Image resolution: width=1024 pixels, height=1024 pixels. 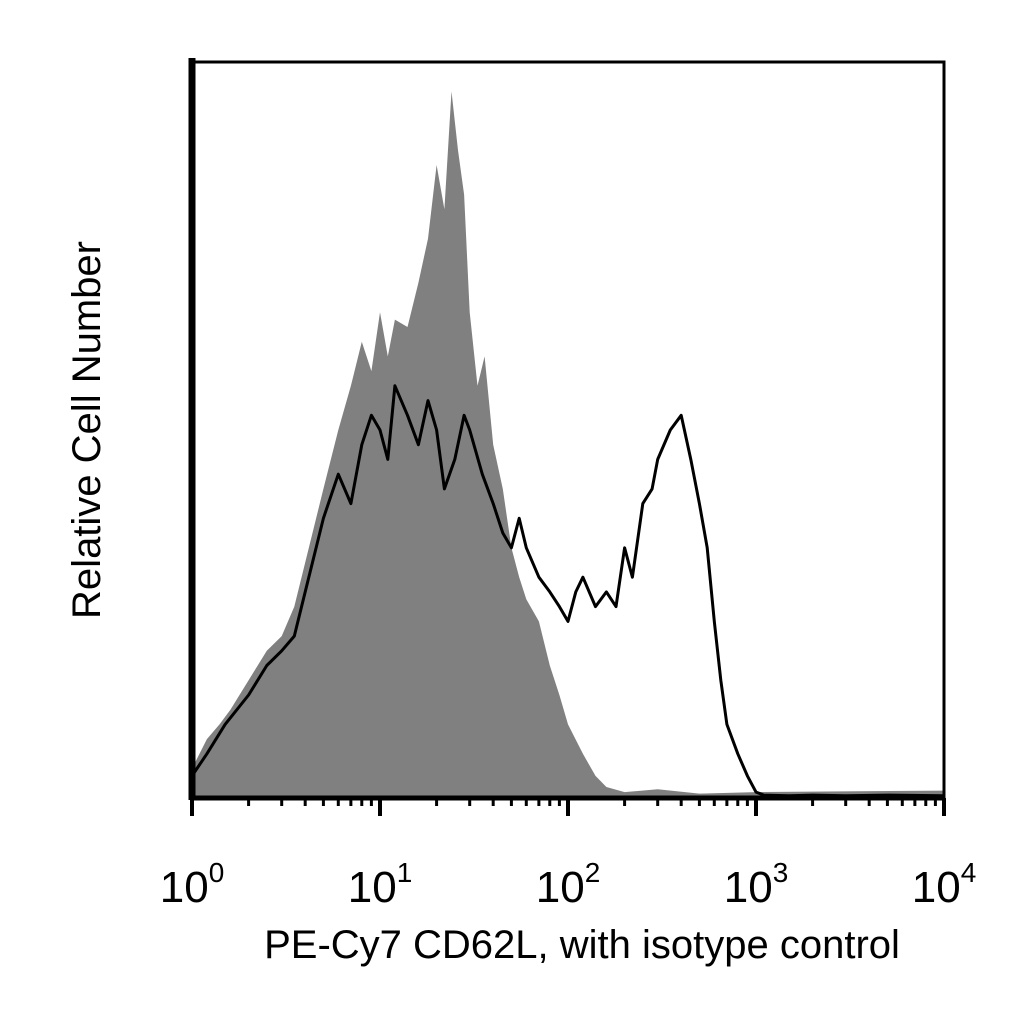 What do you see at coordinates (217, 872) in the screenshot?
I see `x-tick-exponent: 0` at bounding box center [217, 872].